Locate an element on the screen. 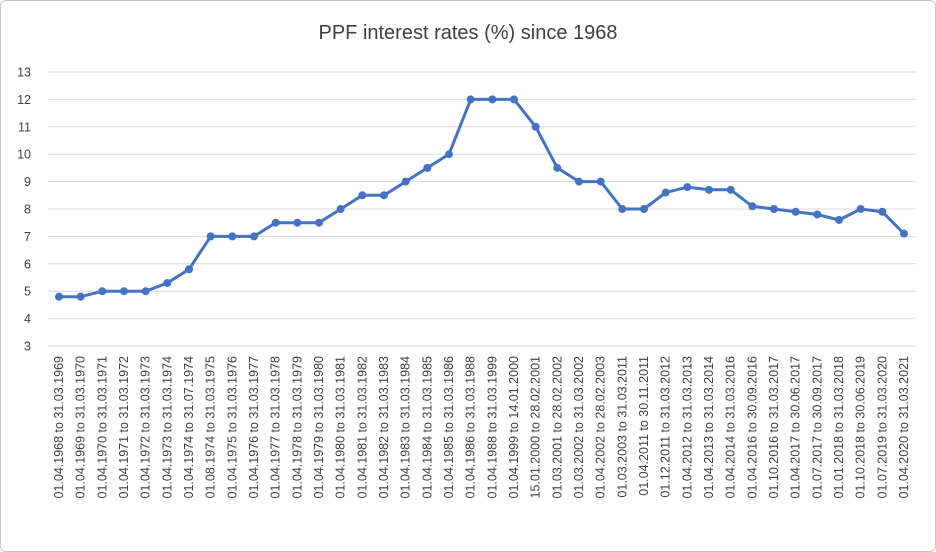 The image size is (936, 552). x-tick-label: 01.04.1973 to 31.03.1974 is located at coordinates (167, 427).